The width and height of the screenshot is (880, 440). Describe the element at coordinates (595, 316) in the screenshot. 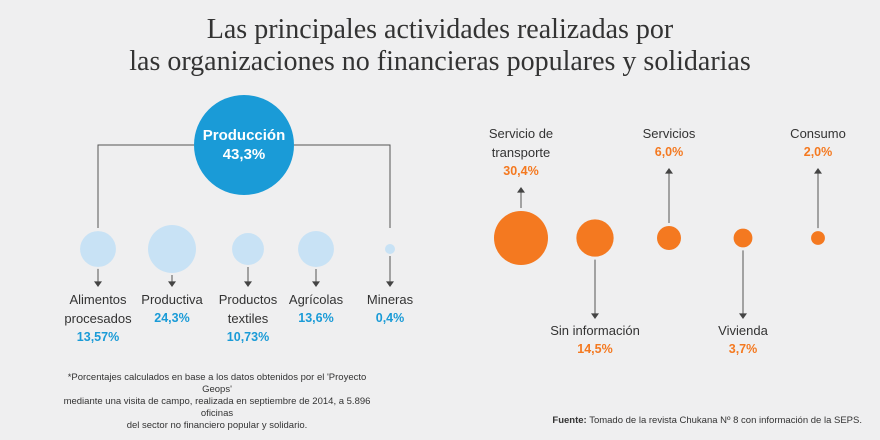

I see `arrow-sin-informacion` at that location.